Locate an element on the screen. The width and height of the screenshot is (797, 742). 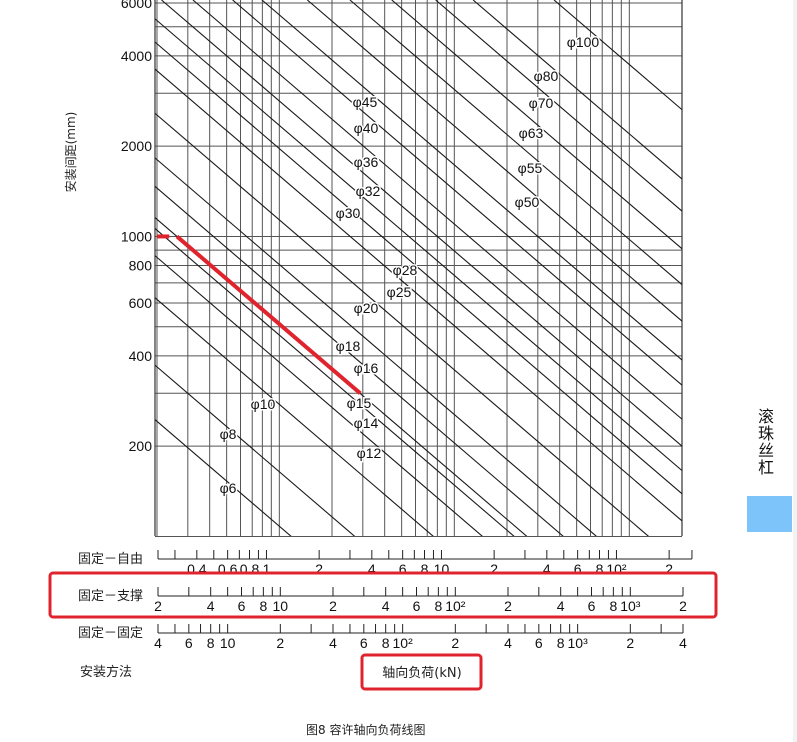
diameter-line-d80 is located at coordinates (577, 90).